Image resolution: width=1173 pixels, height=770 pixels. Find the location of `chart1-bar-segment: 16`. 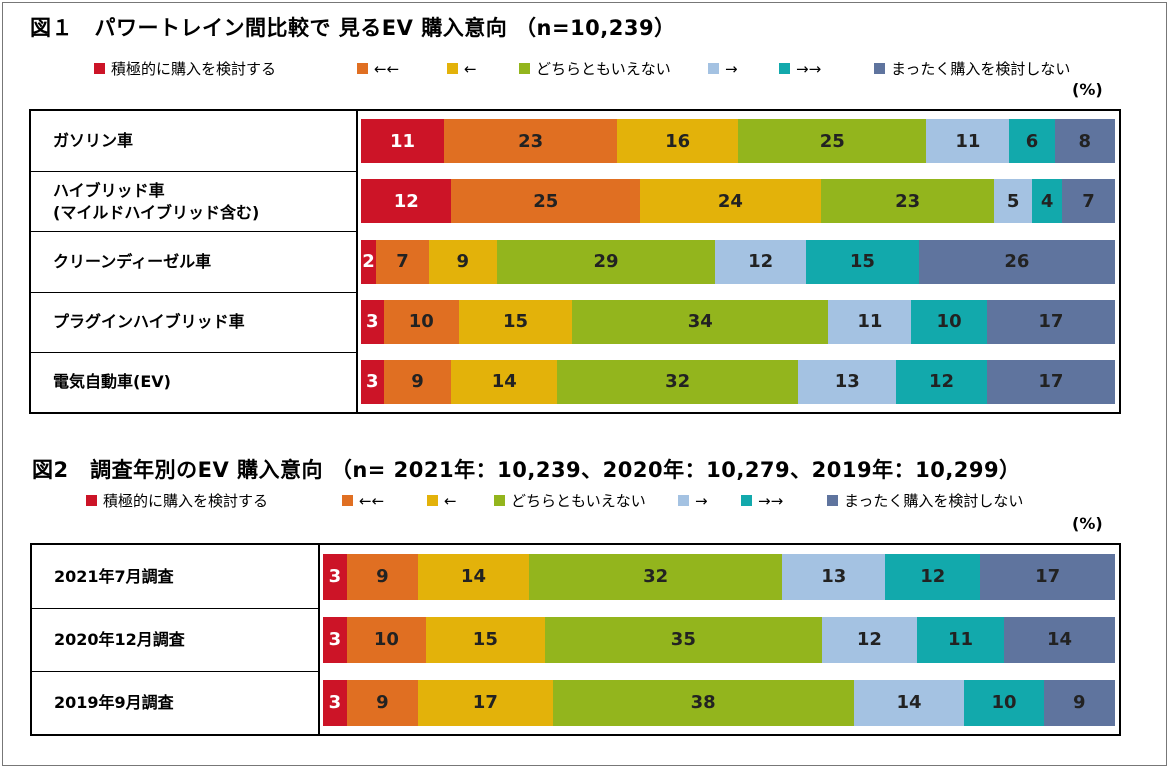

chart1-bar-segment: 16 is located at coordinates (677, 141).